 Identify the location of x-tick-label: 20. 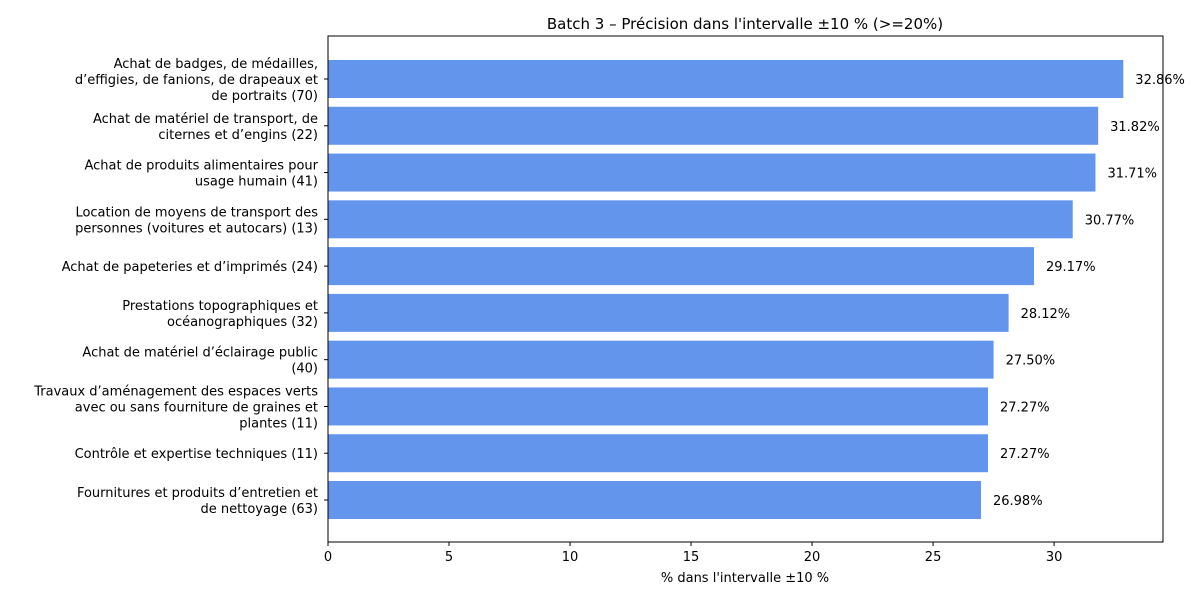
(812, 557).